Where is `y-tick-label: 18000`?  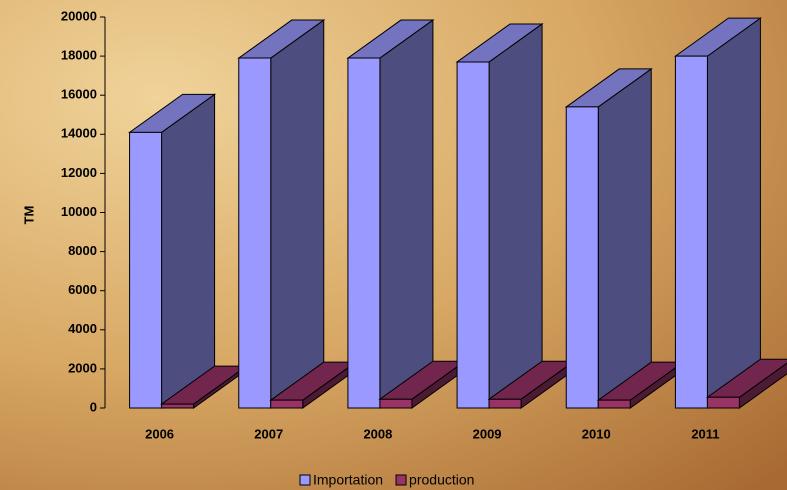
y-tick-label: 18000 is located at coordinates (79, 55).